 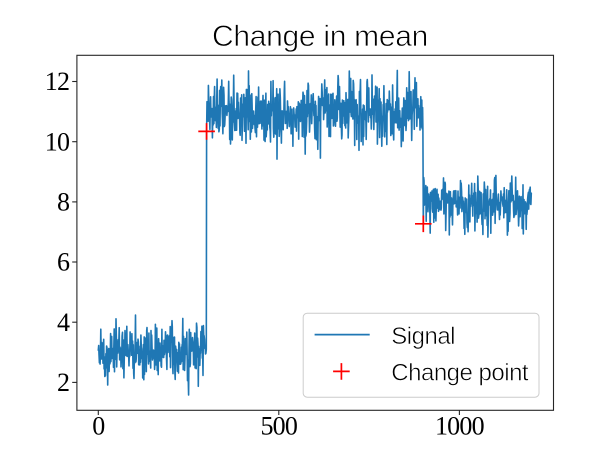 What do you see at coordinates (63, 382) in the screenshot?
I see `svg-text: 2` at bounding box center [63, 382].